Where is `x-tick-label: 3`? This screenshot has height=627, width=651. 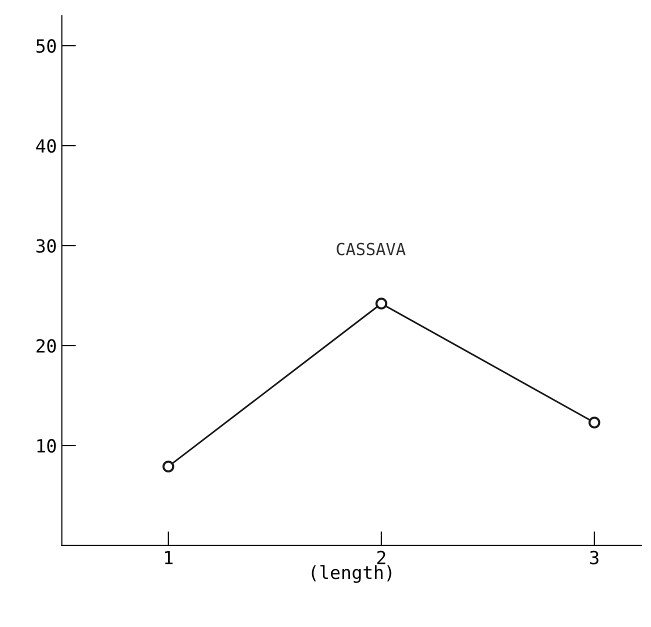
x-tick-label: 3 is located at coordinates (594, 557).